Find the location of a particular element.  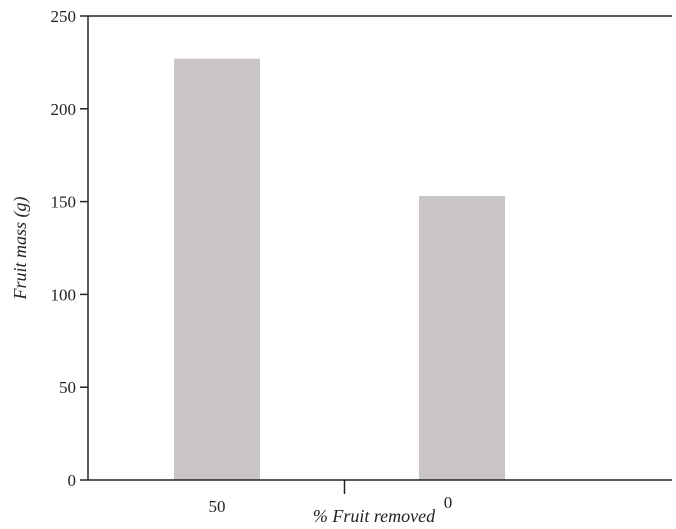

y-ticks-group: 0 50 100 150 200 250 is located at coordinates (69, 248).